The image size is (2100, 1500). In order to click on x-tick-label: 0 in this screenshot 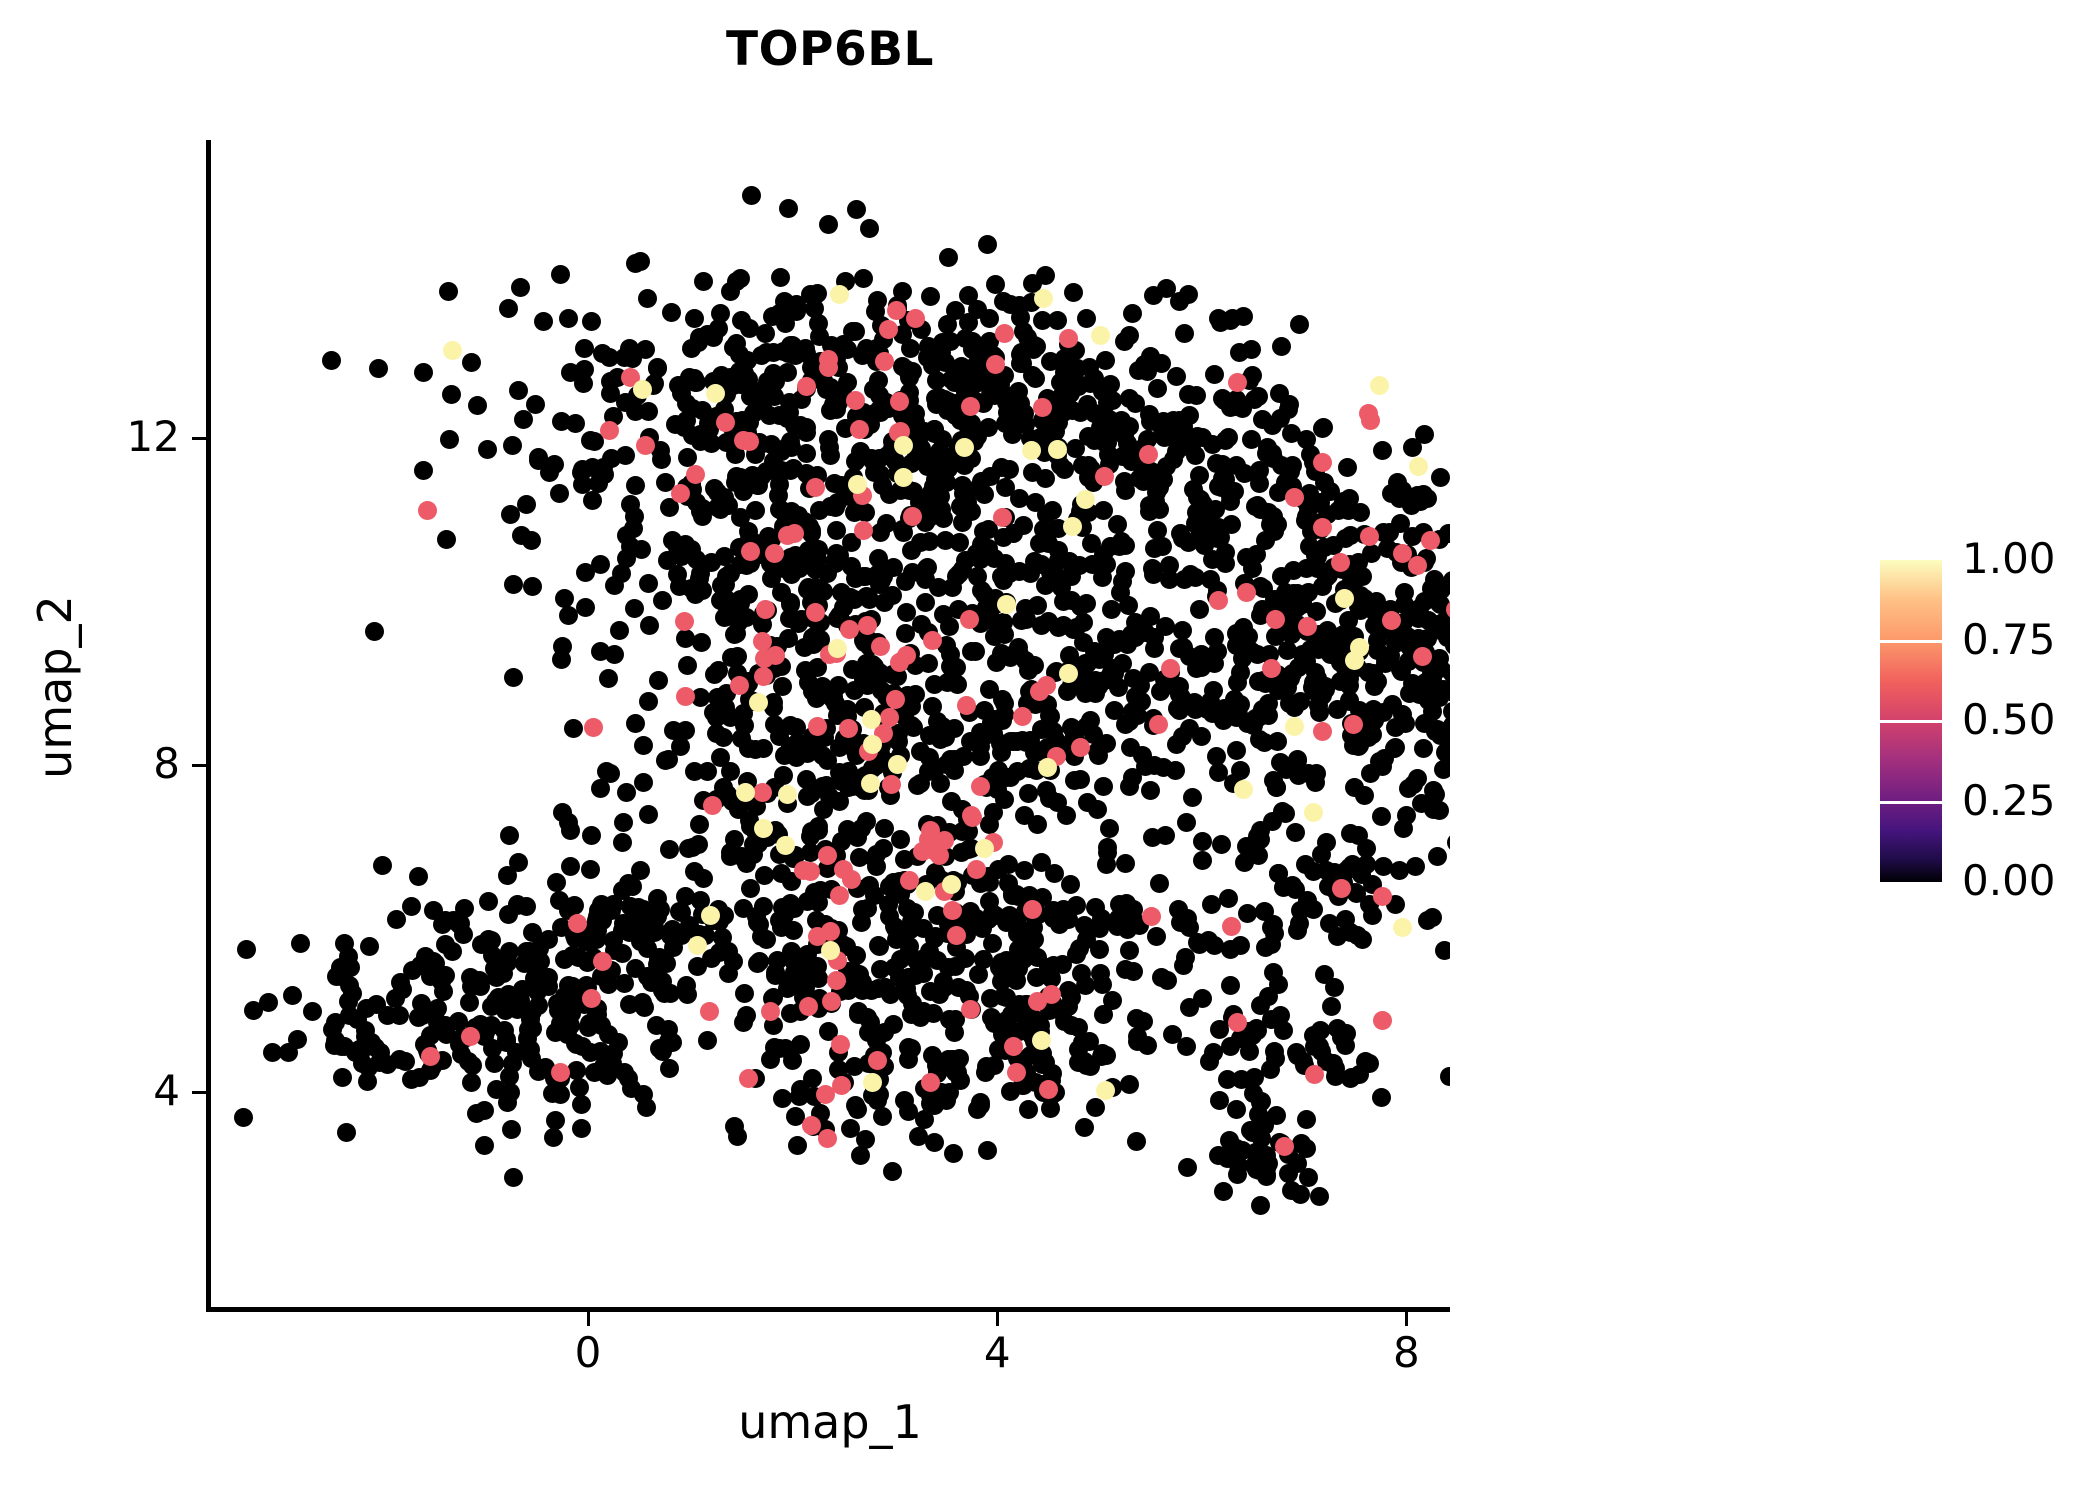, I will do `click(588, 1352)`.